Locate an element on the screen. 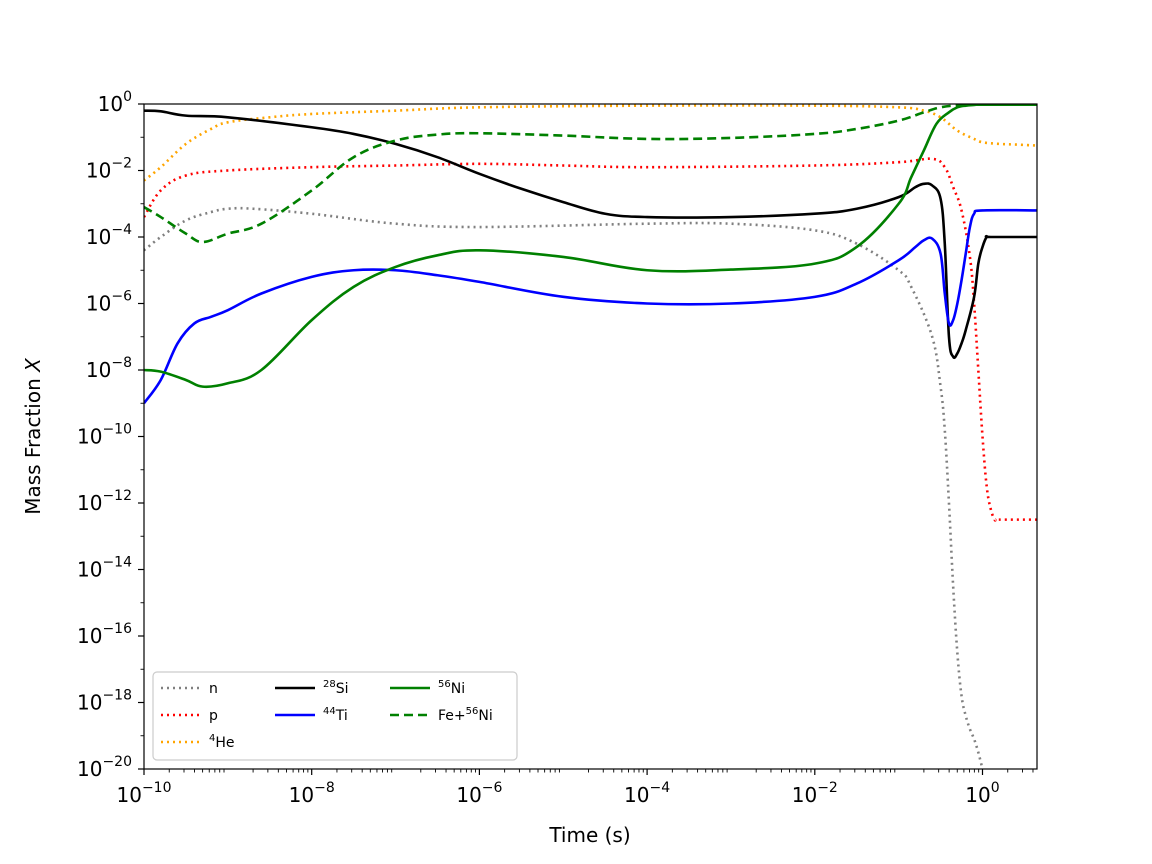  legend-label: 56Ni is located at coordinates (451, 688).